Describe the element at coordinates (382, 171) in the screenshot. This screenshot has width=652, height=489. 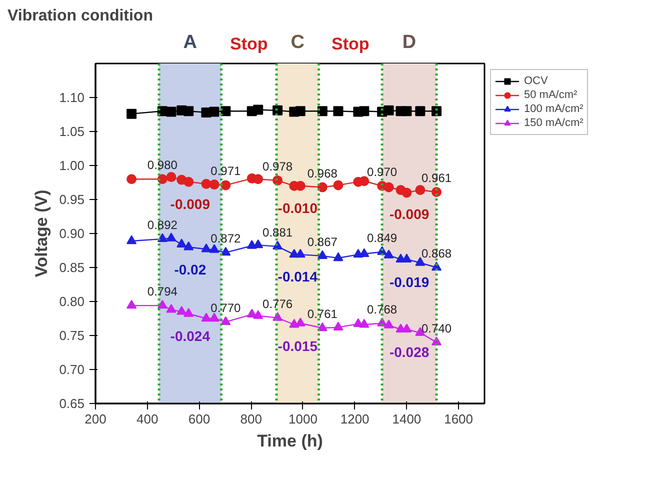
I see `annotation: 0.970` at that location.